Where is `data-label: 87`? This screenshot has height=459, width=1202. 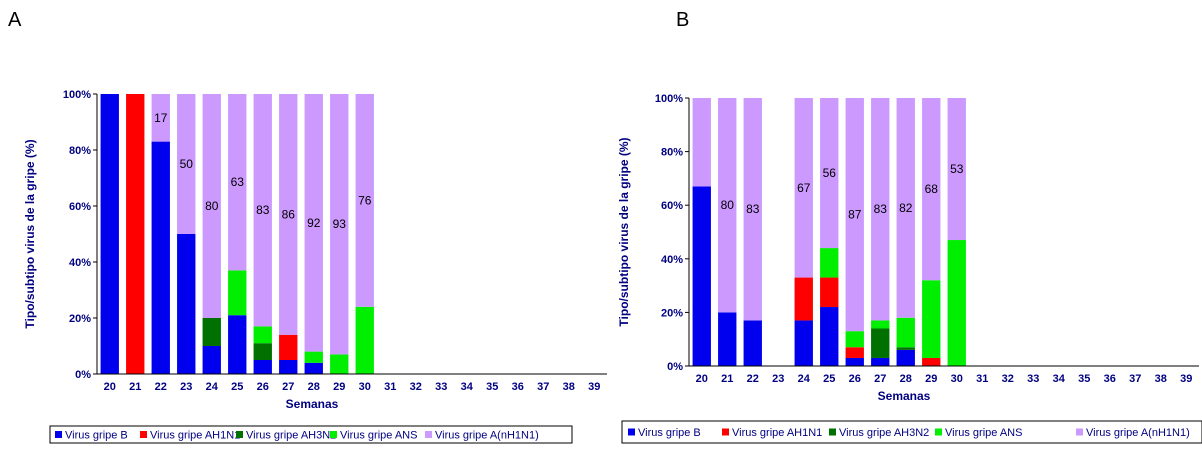 data-label: 87 is located at coordinates (855, 215).